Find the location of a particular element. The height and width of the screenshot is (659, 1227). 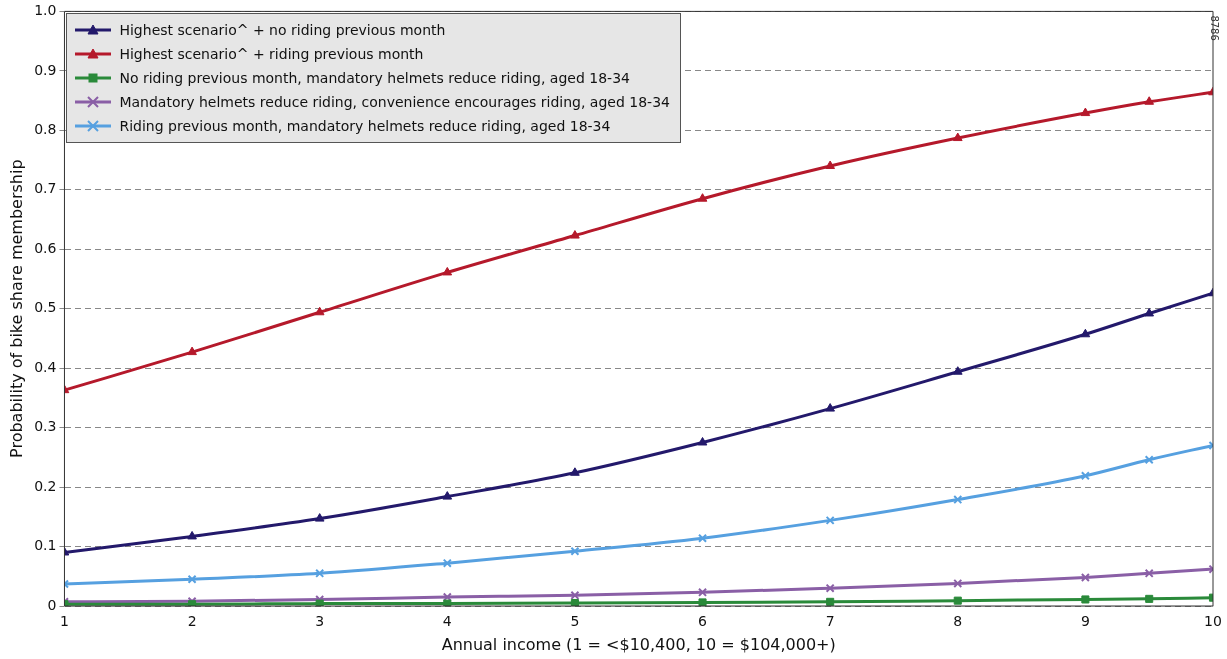

y-tick-label: 0 is located at coordinates (52, 604).